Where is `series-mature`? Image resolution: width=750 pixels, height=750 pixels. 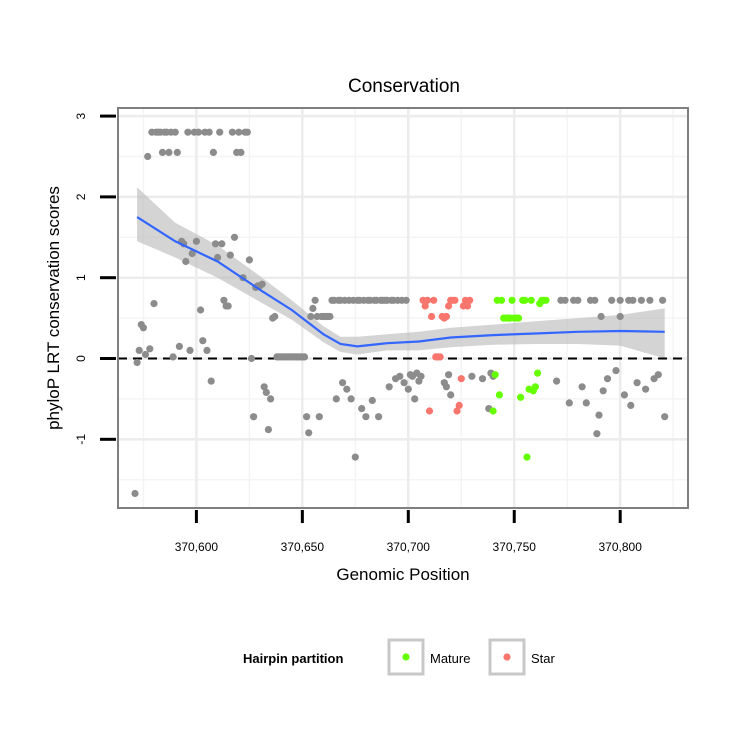
series-mature is located at coordinates (519, 378).